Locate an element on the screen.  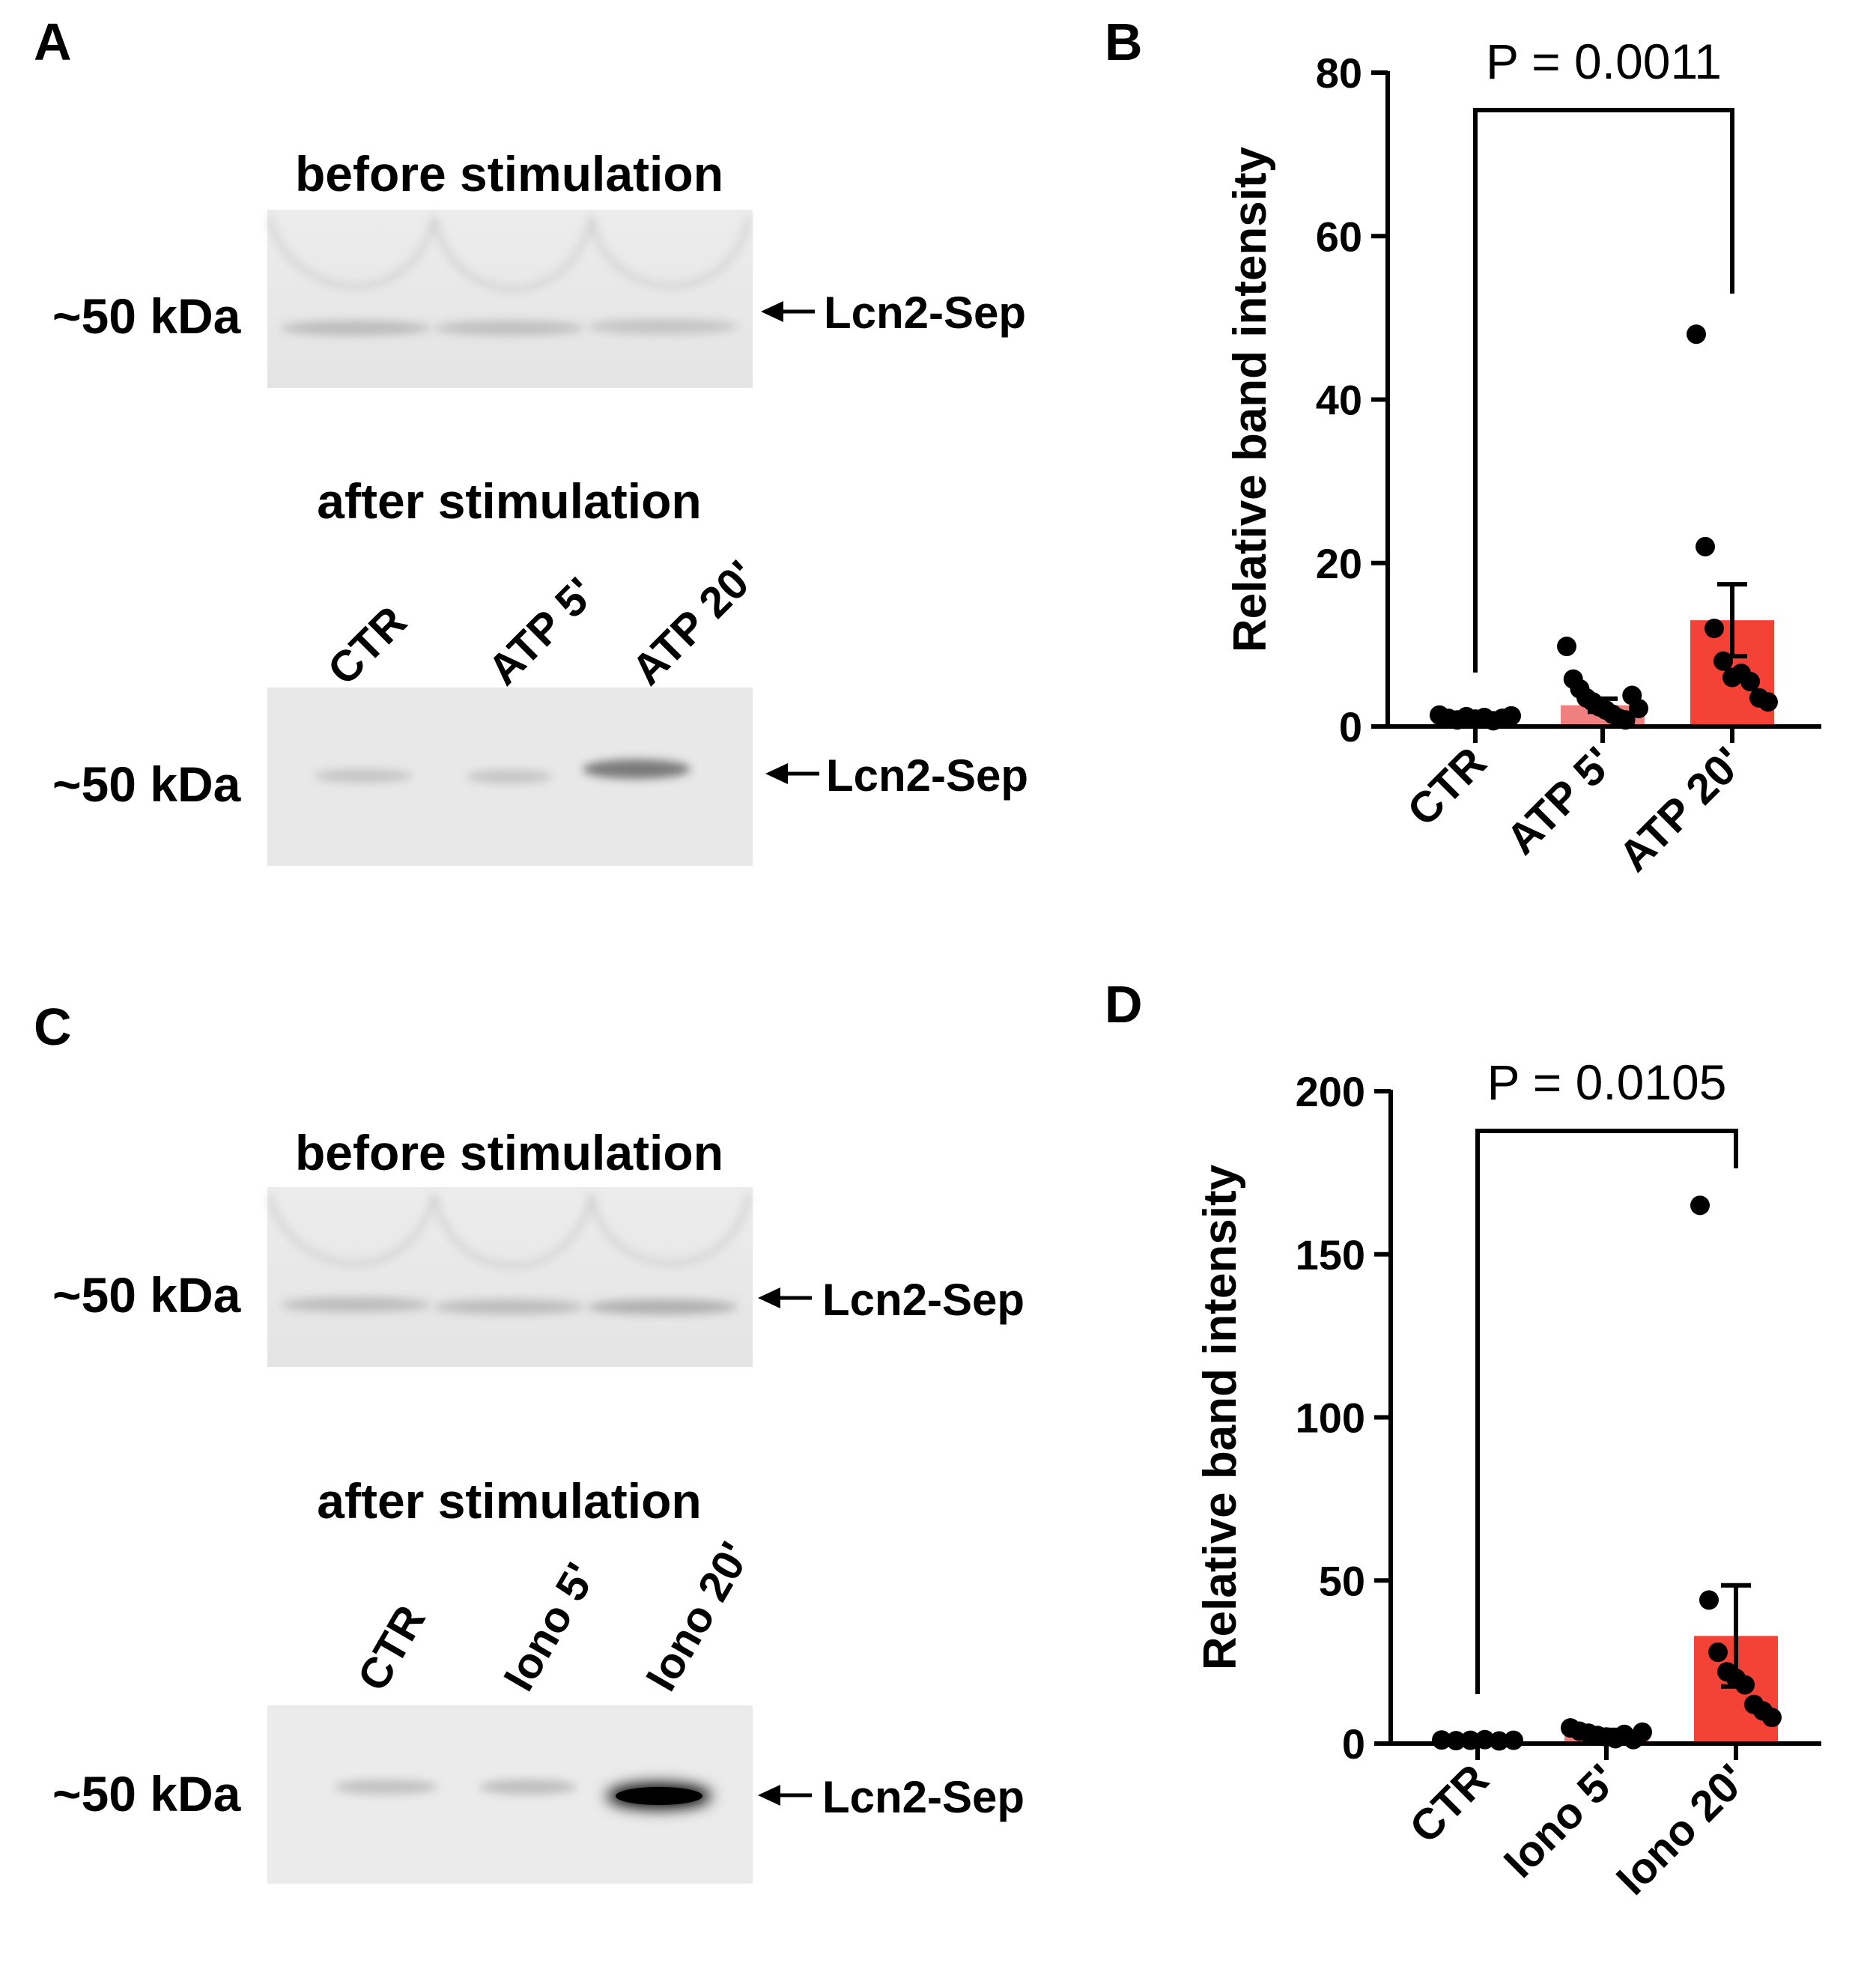
panel-a-lane-1: CTR is located at coordinates (367, 645).